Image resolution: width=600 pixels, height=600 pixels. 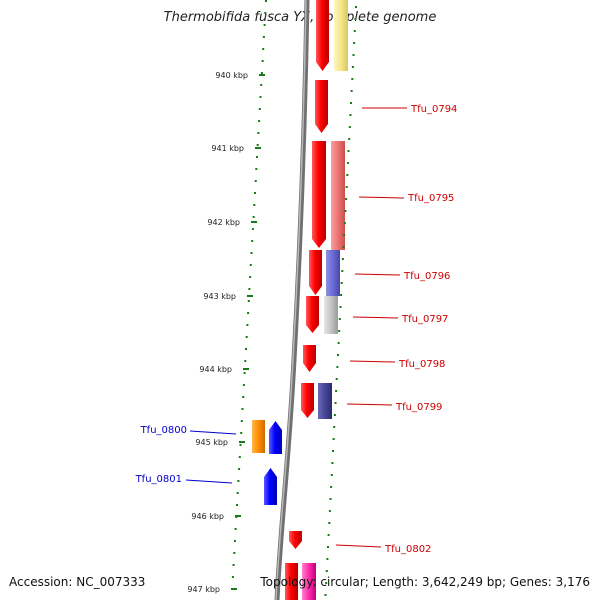 What do you see at coordinates (338, 195) in the screenshot?
I see `gene-block-0795-product` at bounding box center [338, 195].